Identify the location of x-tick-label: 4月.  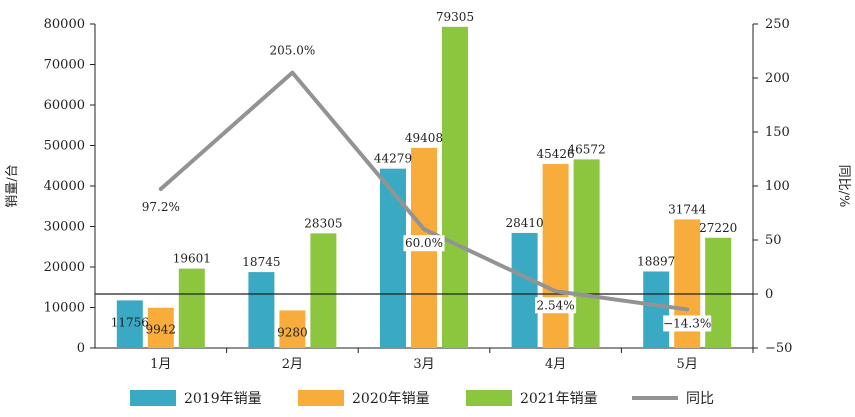
(555, 364).